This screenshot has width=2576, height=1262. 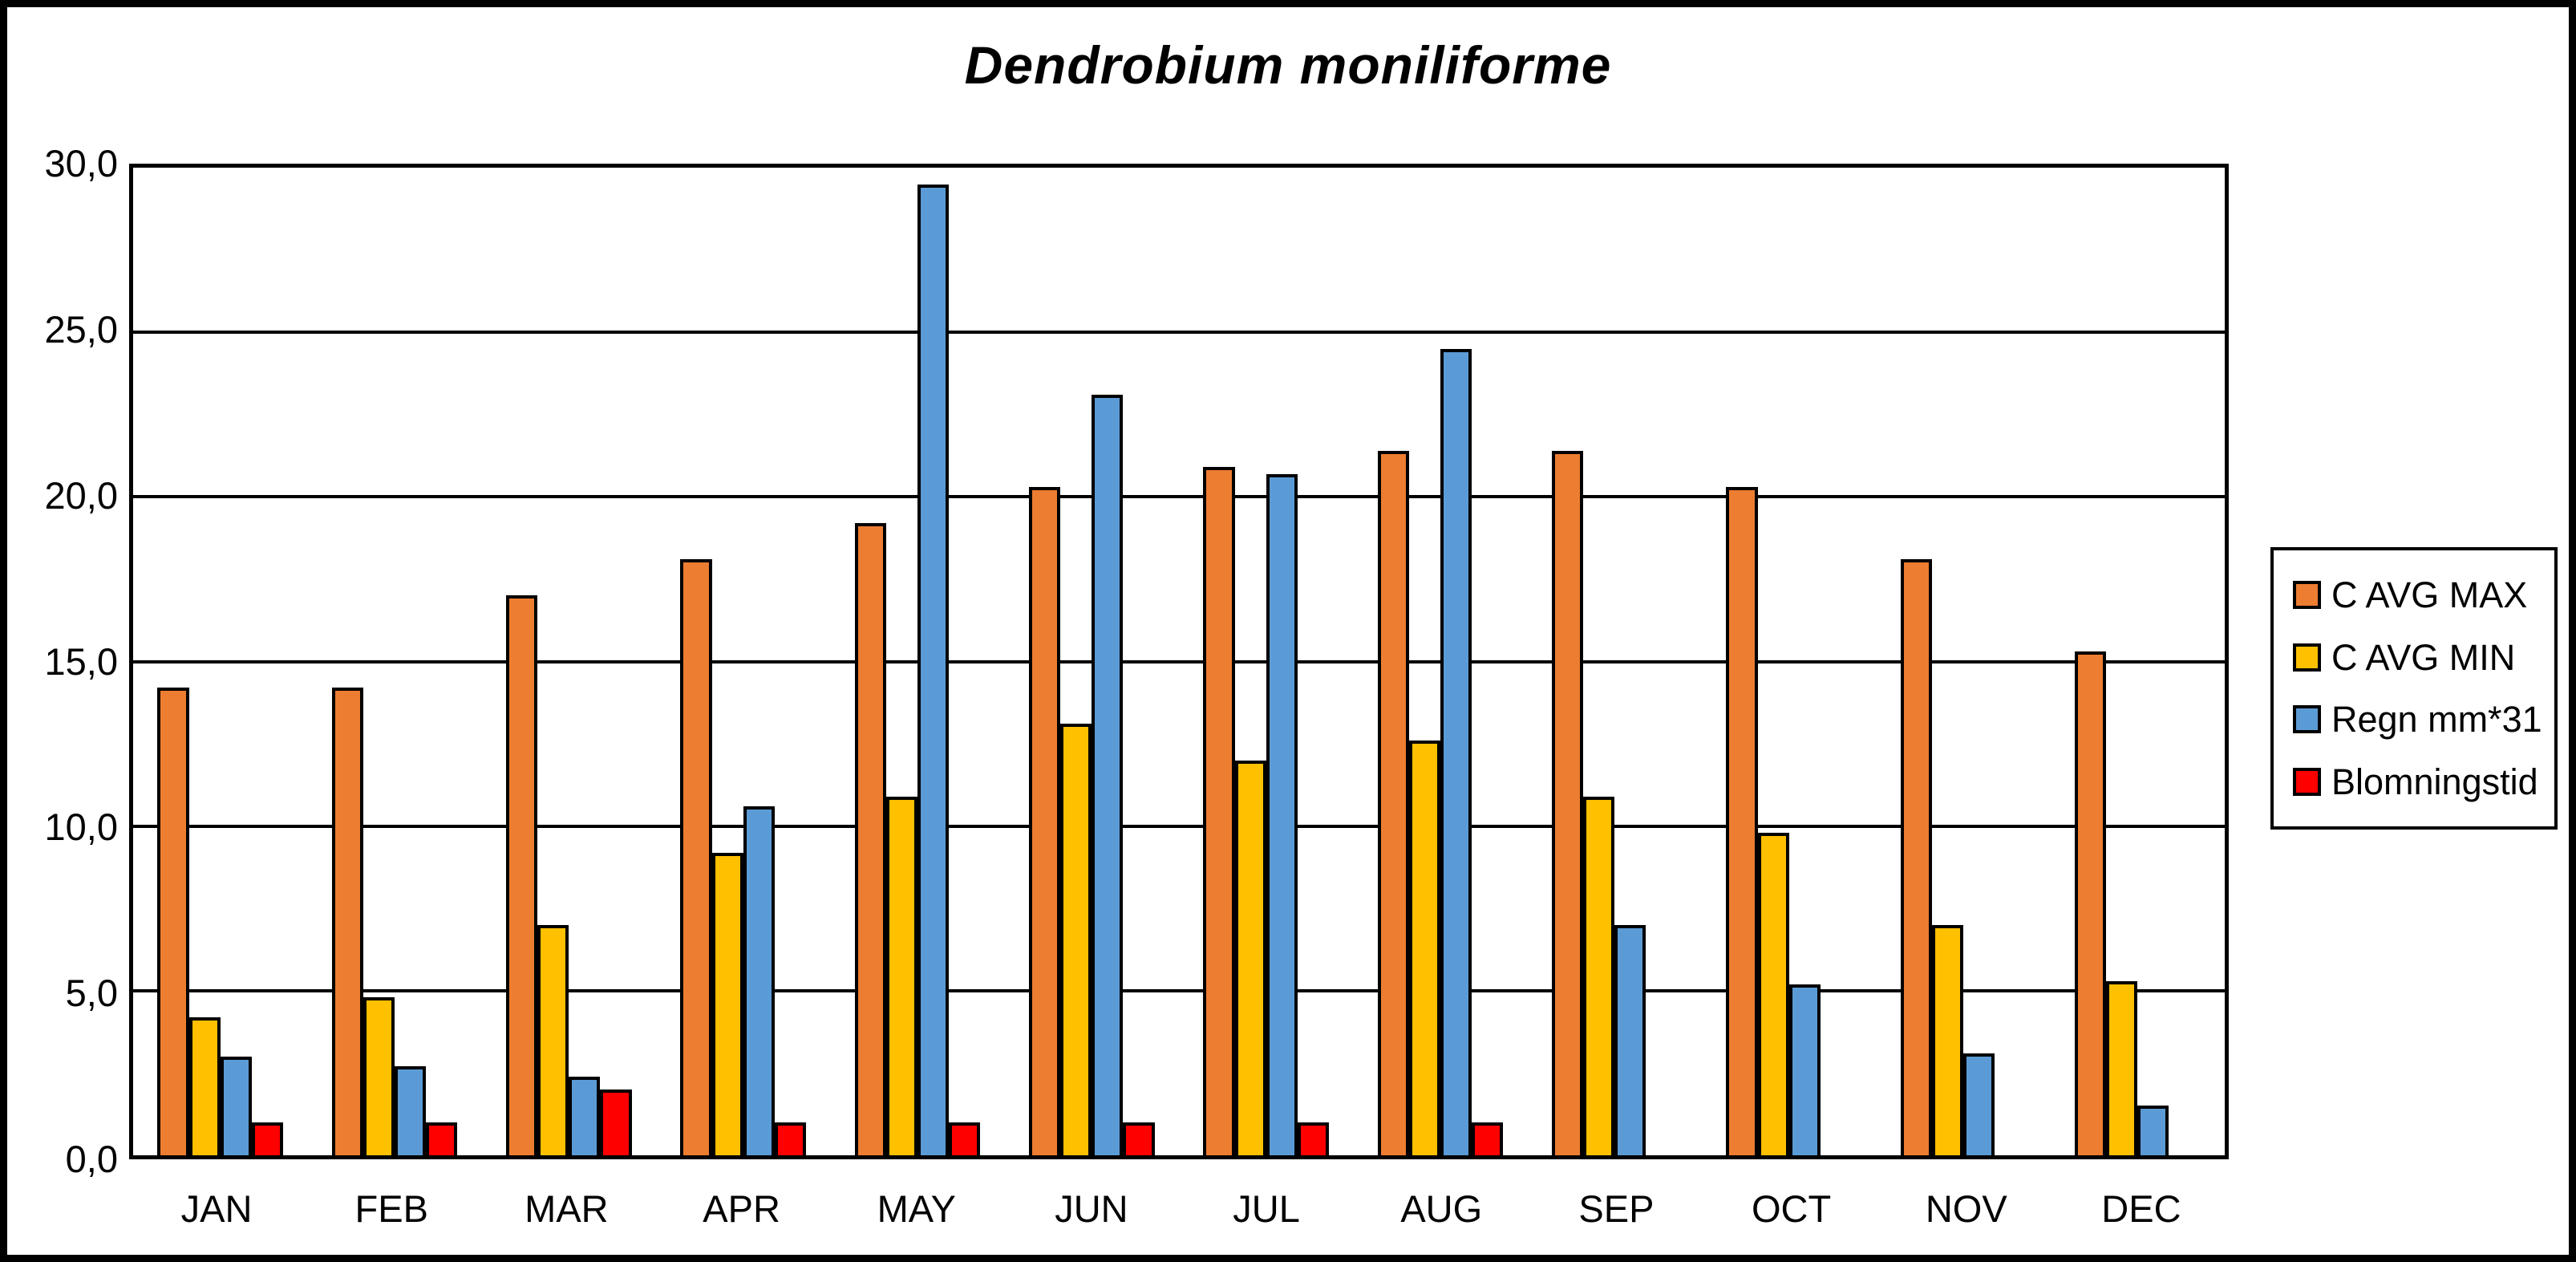 What do you see at coordinates (1139, 1138) in the screenshot?
I see `bar-blomningstid-jun` at bounding box center [1139, 1138].